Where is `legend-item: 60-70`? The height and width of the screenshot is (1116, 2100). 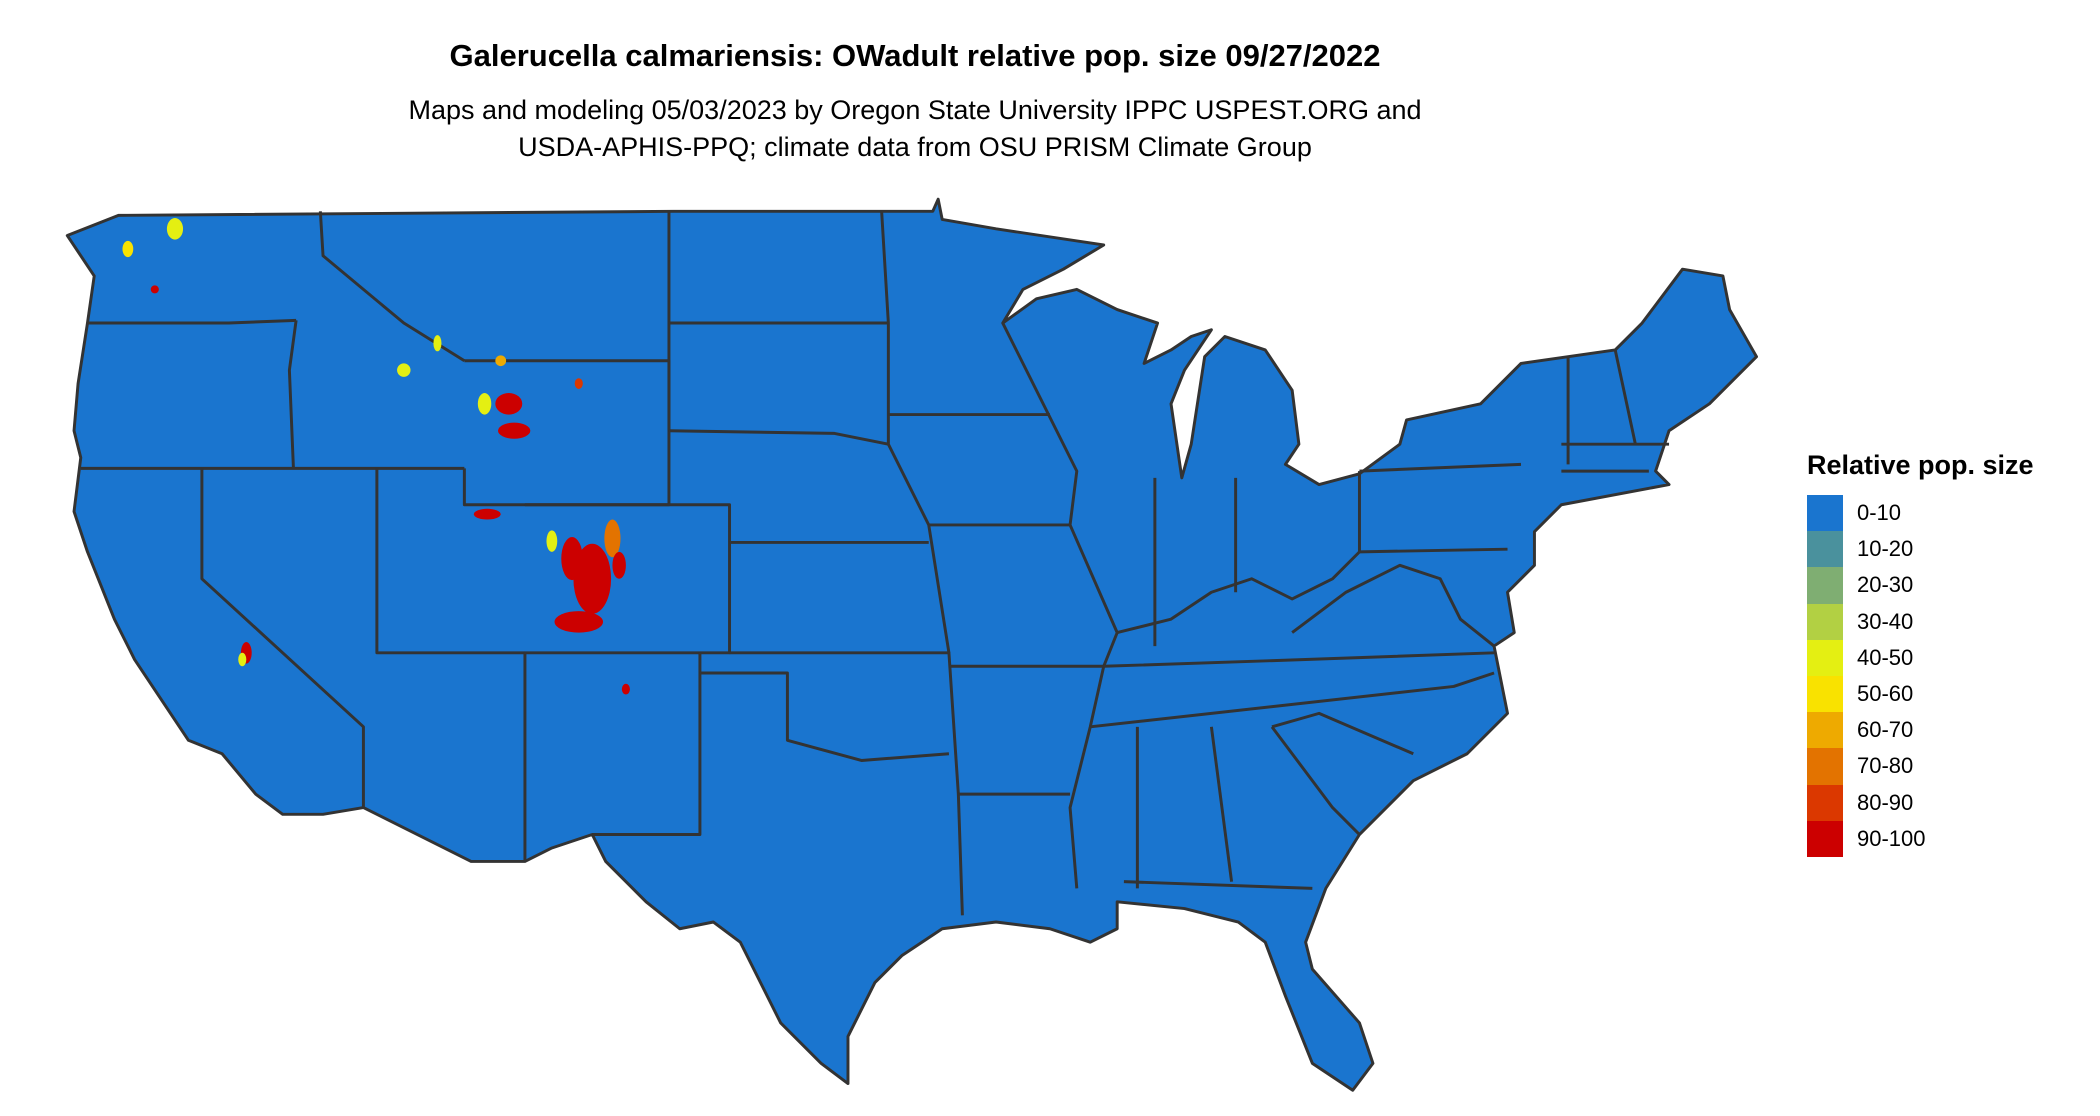
legend-item: 60-70 is located at coordinates (1920, 730).